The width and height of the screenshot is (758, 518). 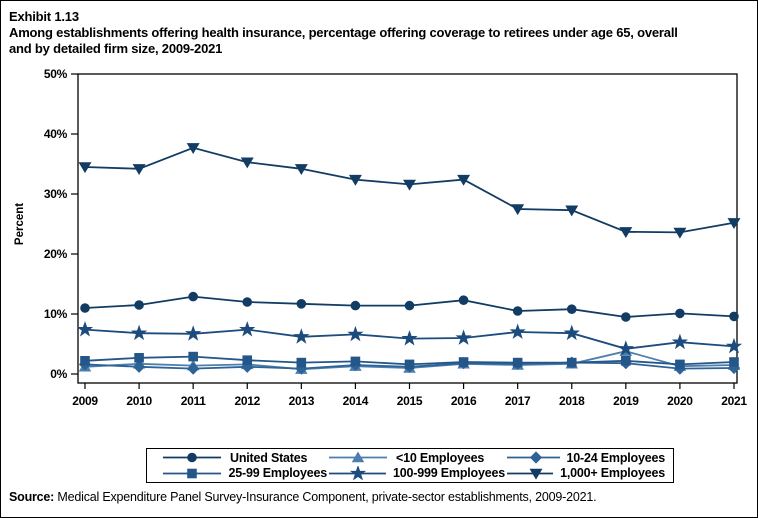 What do you see at coordinates (626, 401) in the screenshot?
I see `x-tick-label: 2019` at bounding box center [626, 401].